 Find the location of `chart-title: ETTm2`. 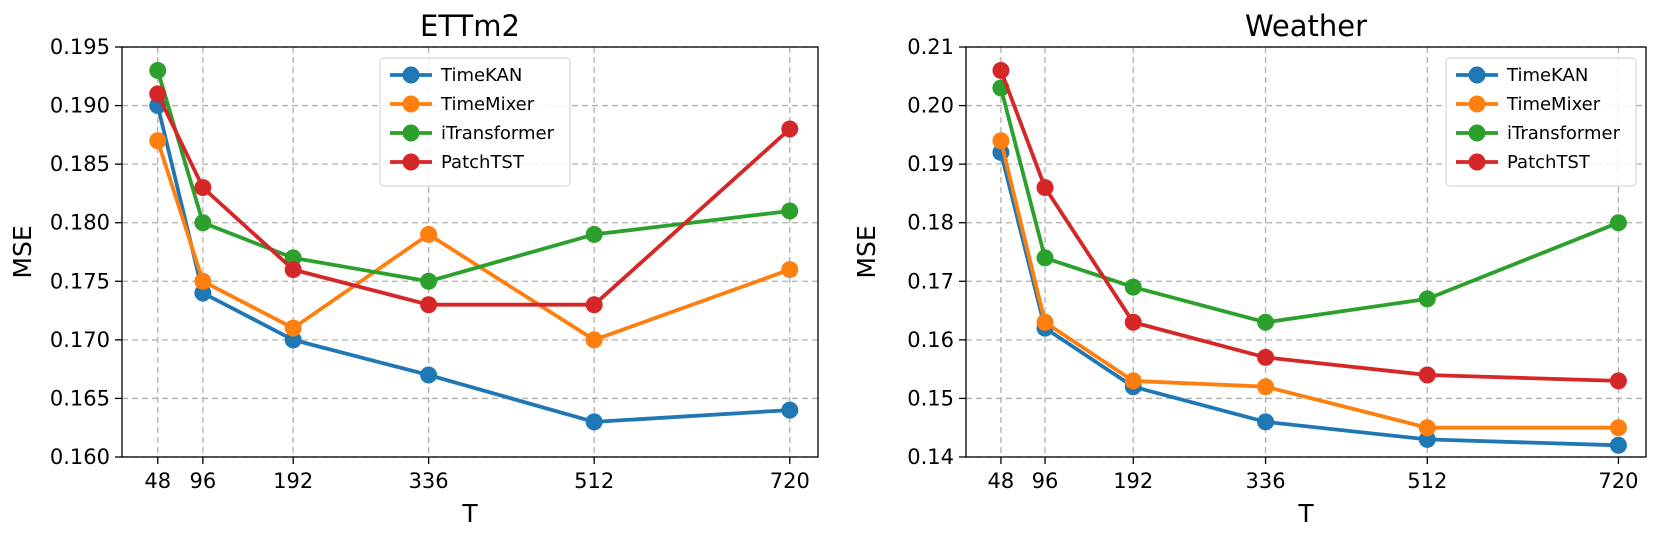

chart-title: ETTm2 is located at coordinates (470, 26).